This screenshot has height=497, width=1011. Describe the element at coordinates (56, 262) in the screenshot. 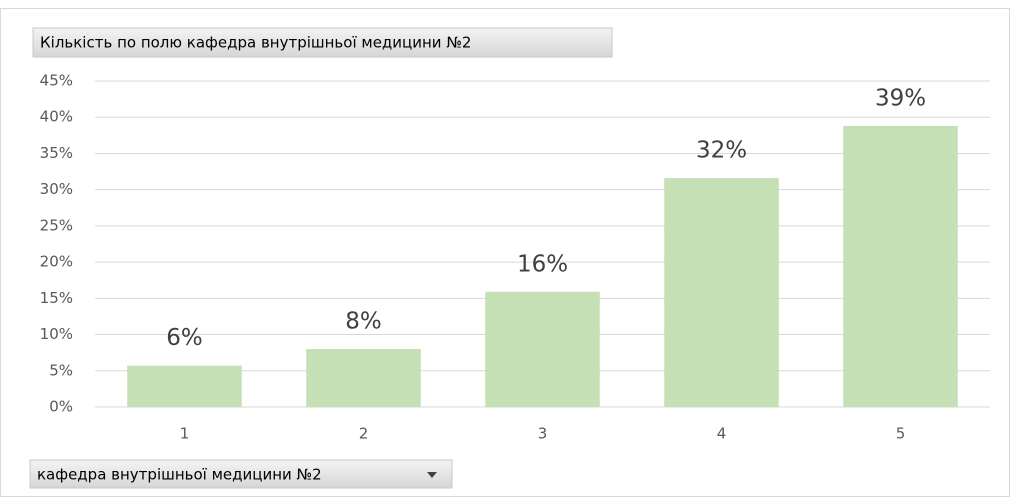

I see `y-tick-label: 20%` at that location.